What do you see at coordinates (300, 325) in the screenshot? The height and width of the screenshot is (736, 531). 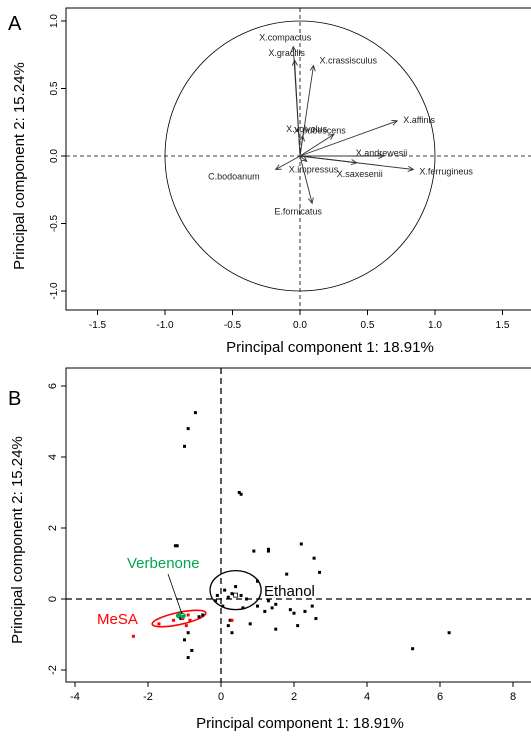 I see `panel-a-x-tick-label: 0.0` at bounding box center [300, 325].